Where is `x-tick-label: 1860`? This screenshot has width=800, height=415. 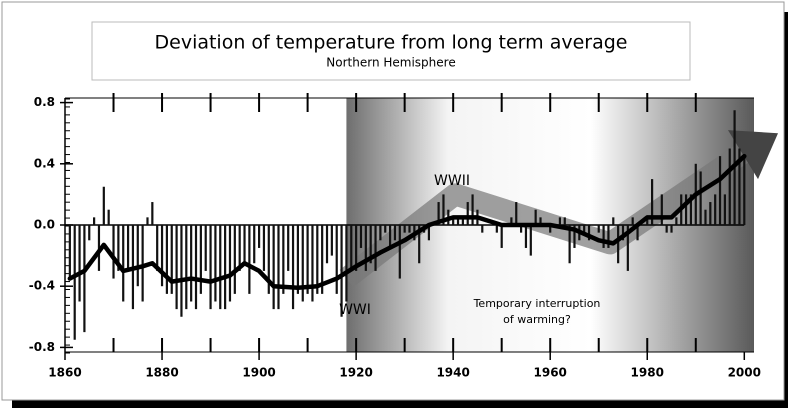 x-tick-label: 1860 is located at coordinates (64, 373).